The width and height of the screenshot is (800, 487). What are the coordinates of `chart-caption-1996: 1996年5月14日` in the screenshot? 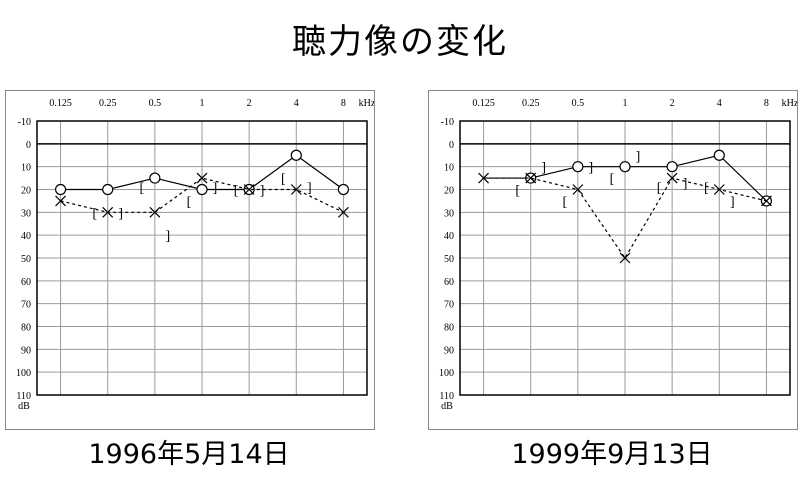 It's located at (189, 454).